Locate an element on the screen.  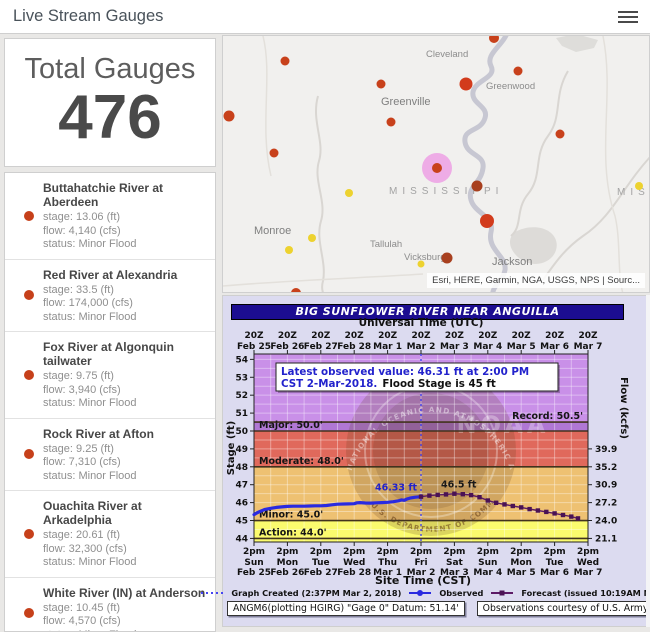
cst-tick-day: Wed is located at coordinates (354, 563).